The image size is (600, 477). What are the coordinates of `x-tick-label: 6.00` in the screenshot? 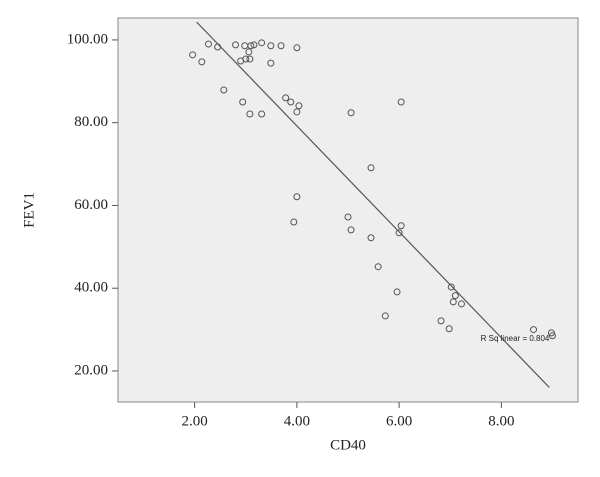 It's located at (399, 421).